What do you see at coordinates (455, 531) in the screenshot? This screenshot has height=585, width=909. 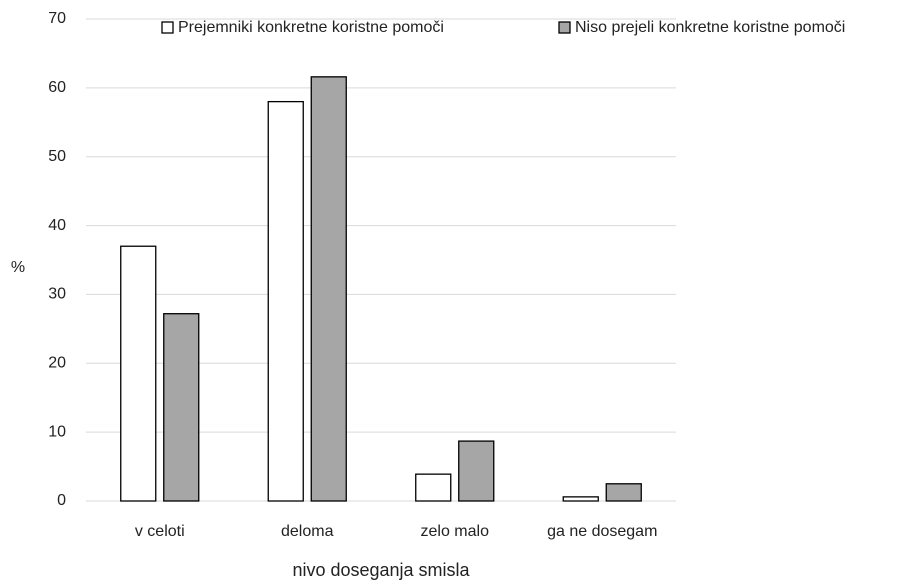 I see `x-tick-label: zelo malo` at bounding box center [455, 531].